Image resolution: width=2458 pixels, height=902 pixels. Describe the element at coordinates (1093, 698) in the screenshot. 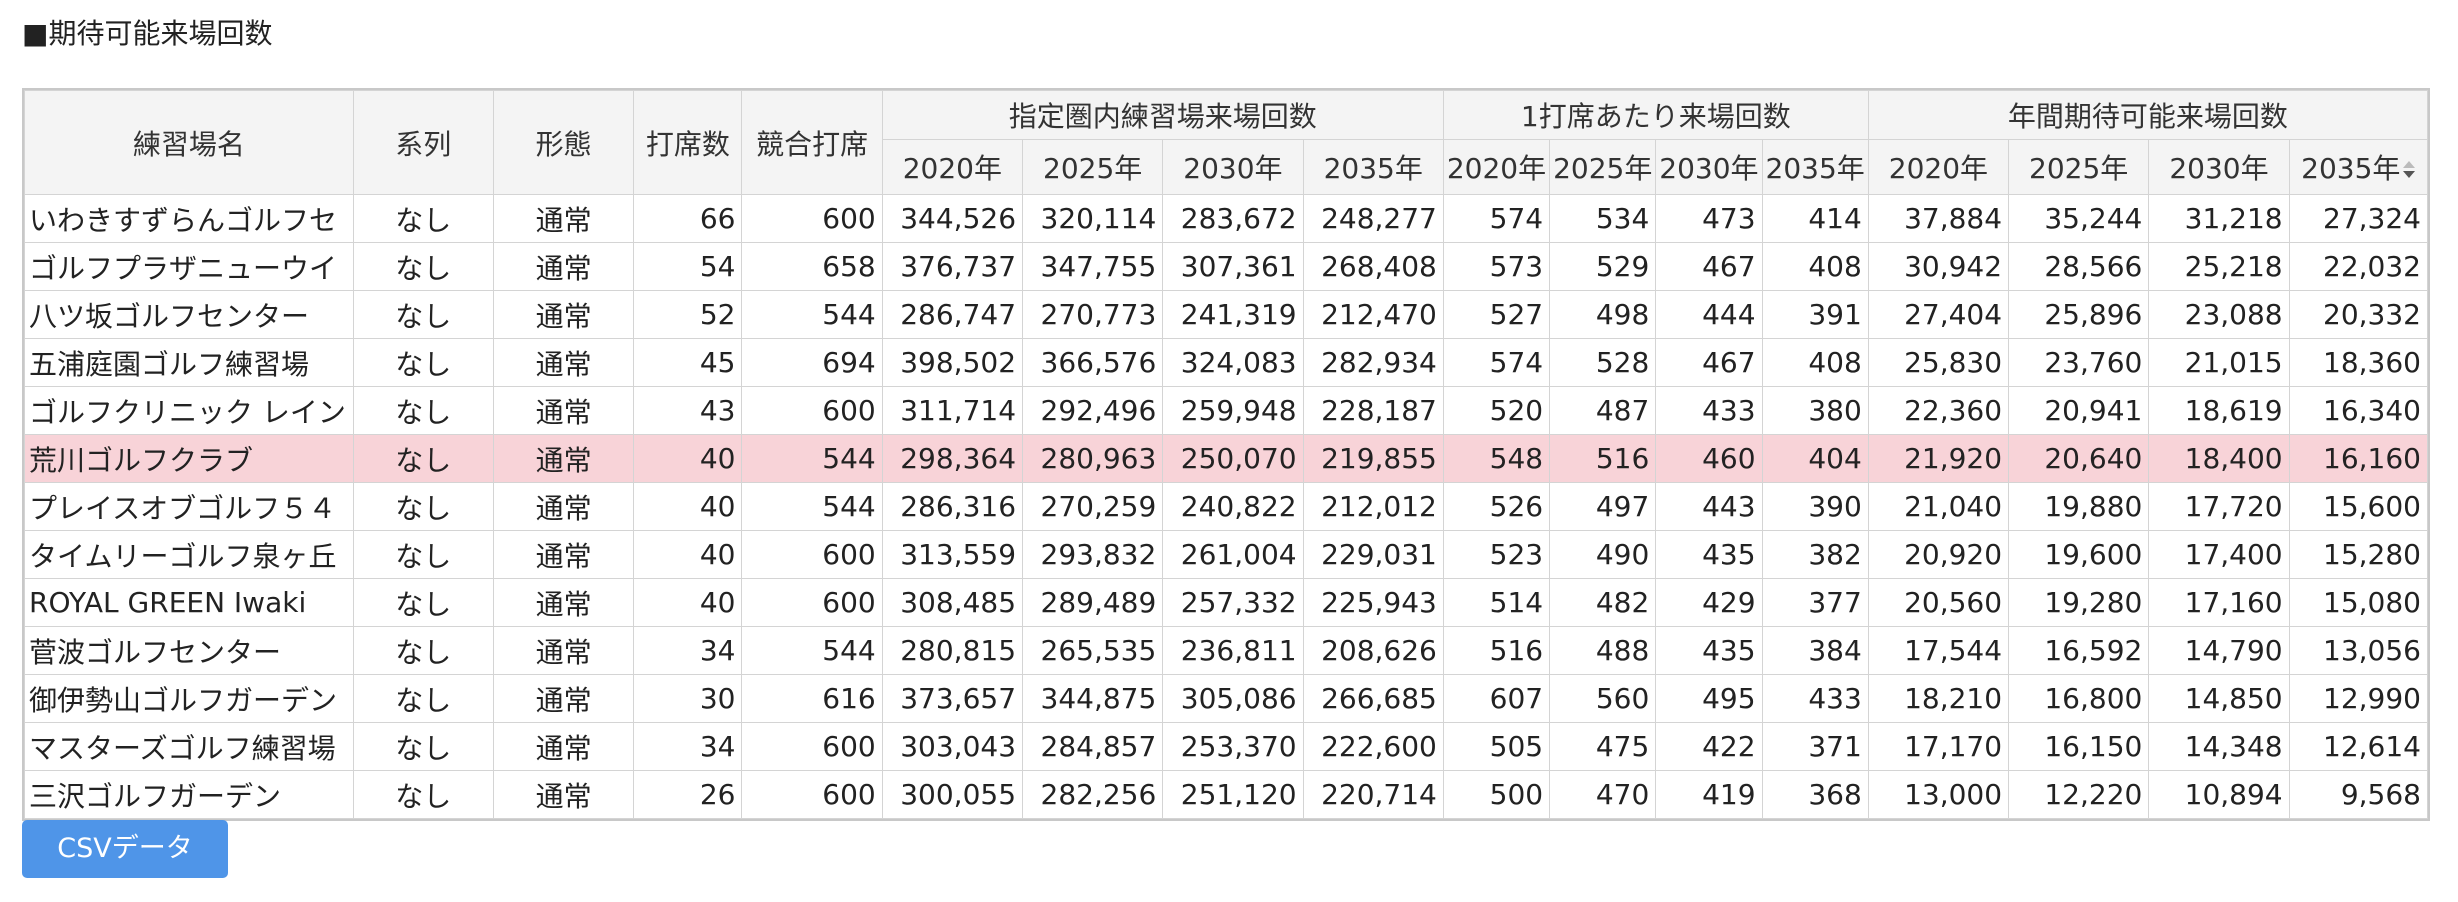

I see `cell-visits-1: 344,875` at that location.